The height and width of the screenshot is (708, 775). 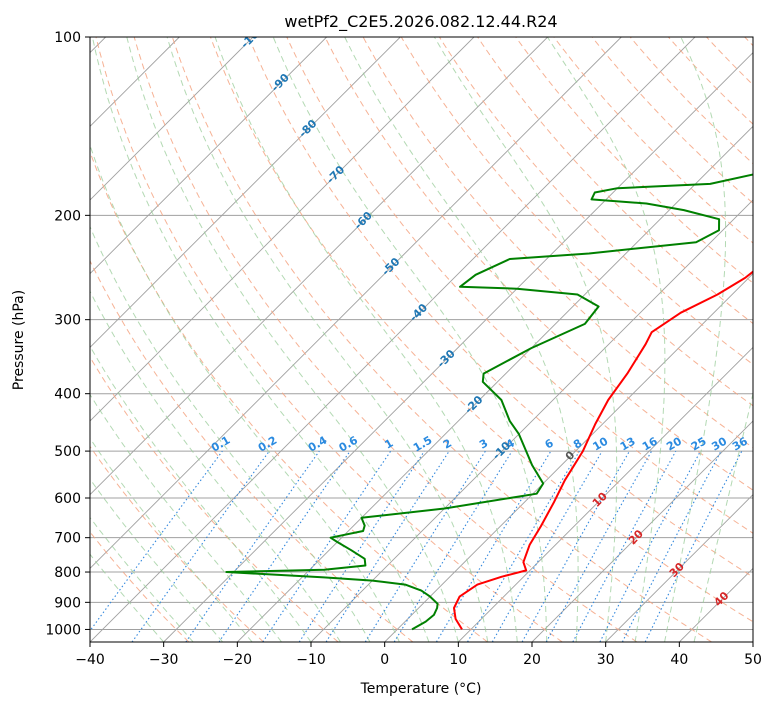 What do you see at coordinates (67, 334) in the screenshot?
I see `y-axis-ticks: 100 200 300 400 500 600 700 800 900 1000` at bounding box center [67, 334].